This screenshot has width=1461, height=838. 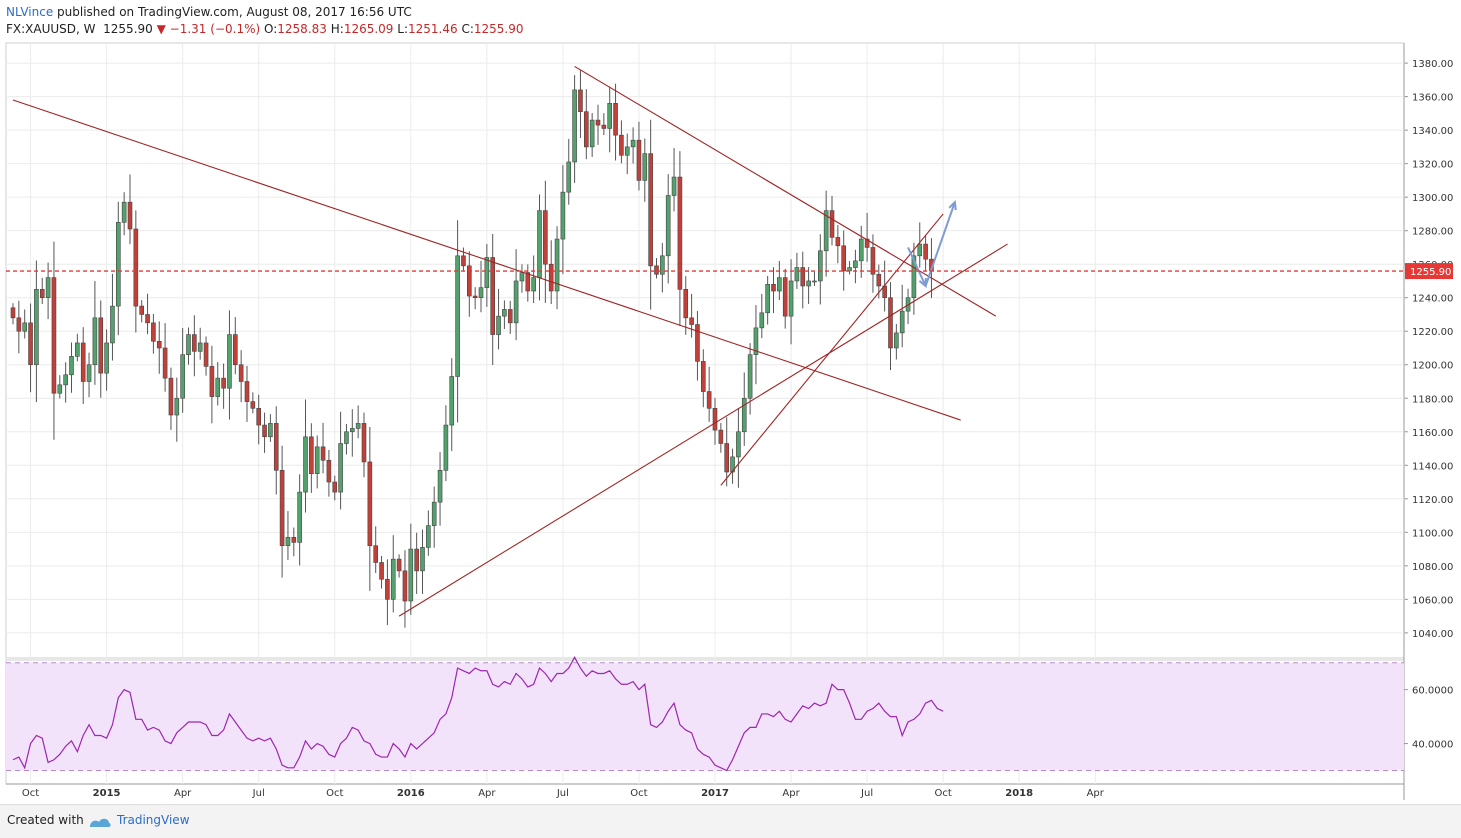 What do you see at coordinates (1432, 533) in the screenshot?
I see `ytick-label: 1100.00` at bounding box center [1432, 533].